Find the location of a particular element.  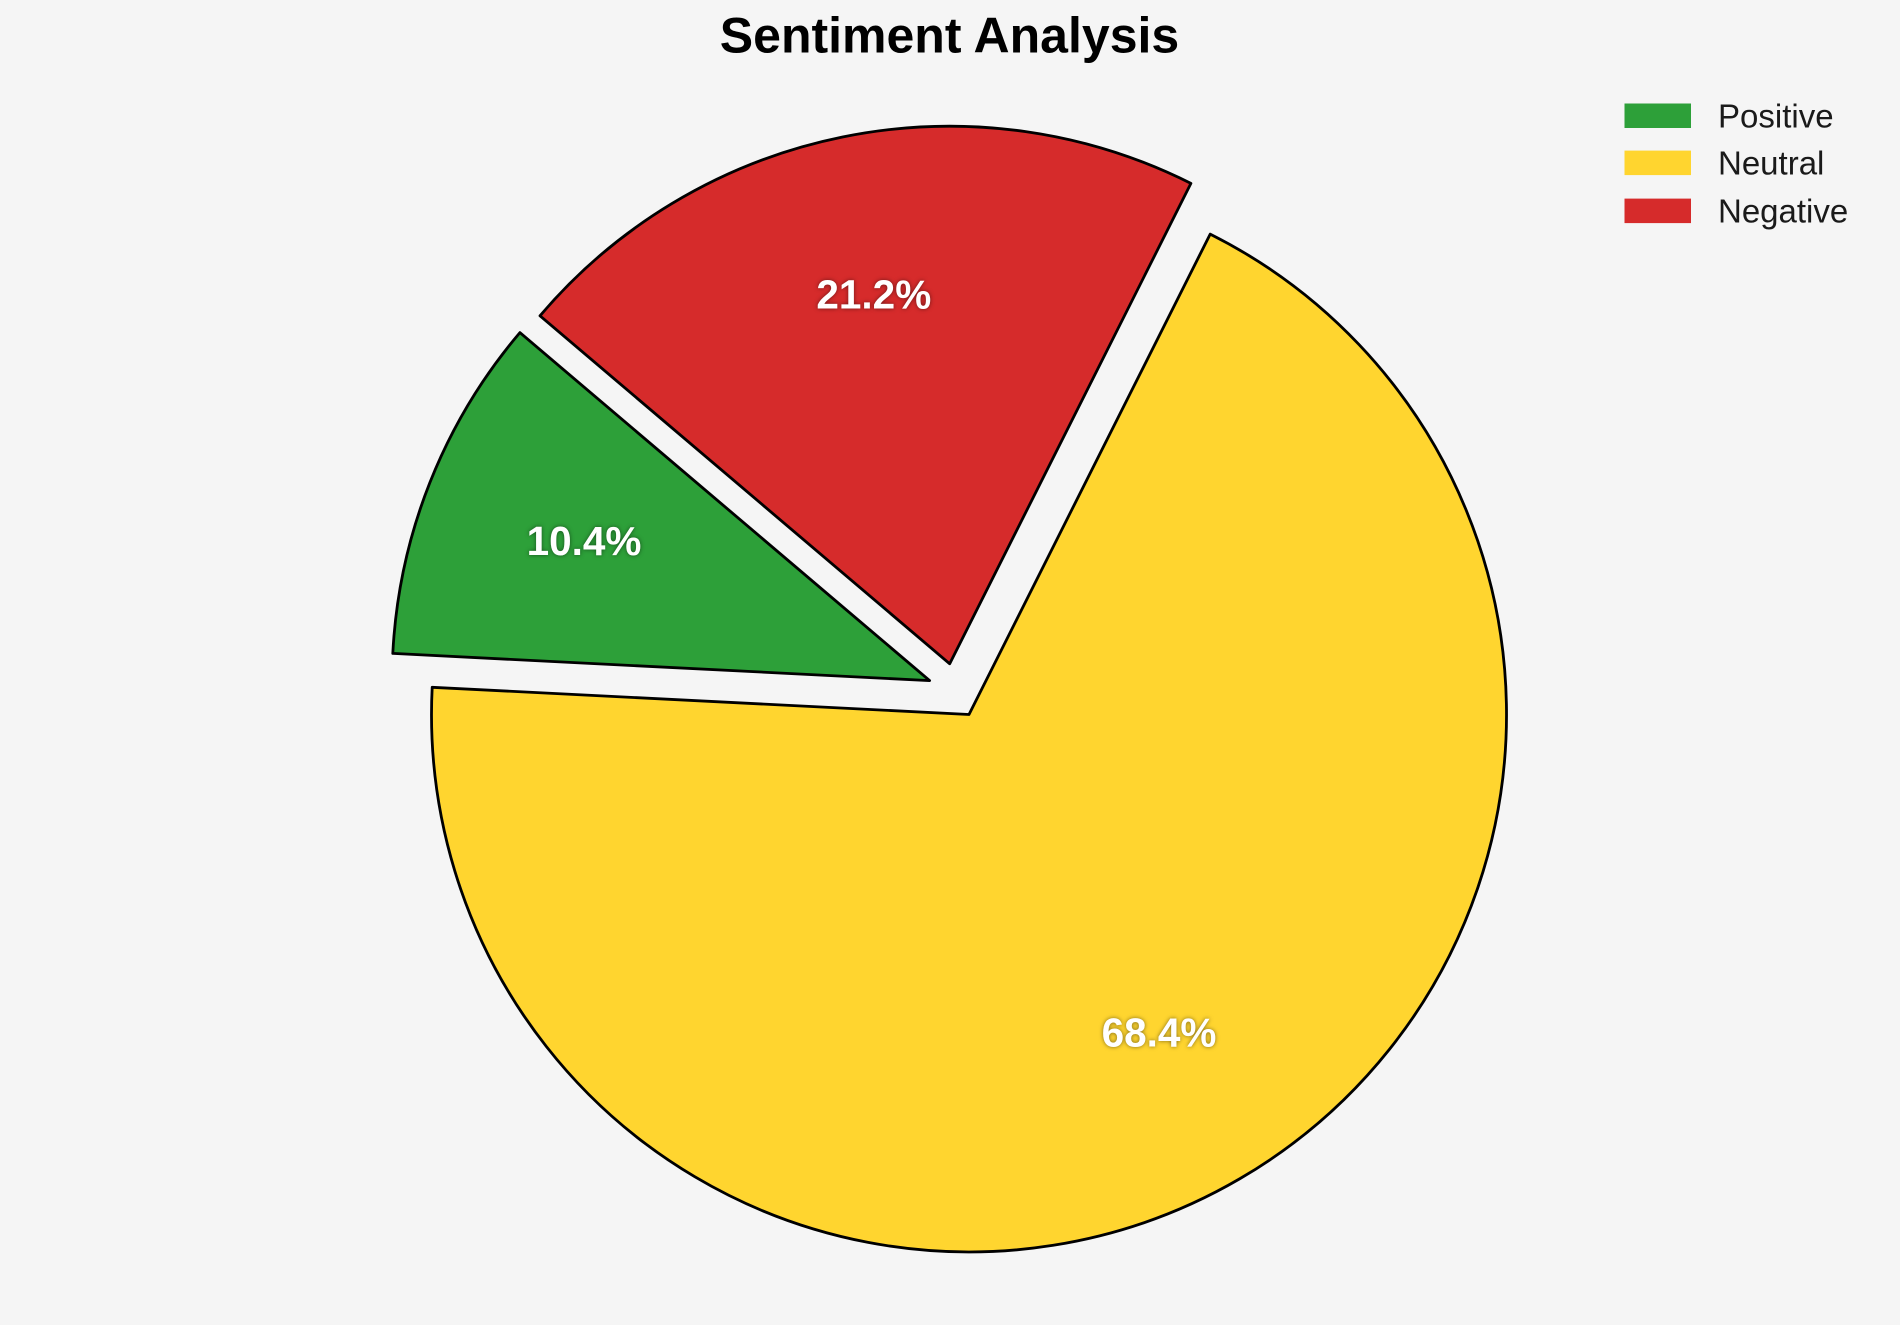

svg-text: 10.4% is located at coordinates (584, 541).